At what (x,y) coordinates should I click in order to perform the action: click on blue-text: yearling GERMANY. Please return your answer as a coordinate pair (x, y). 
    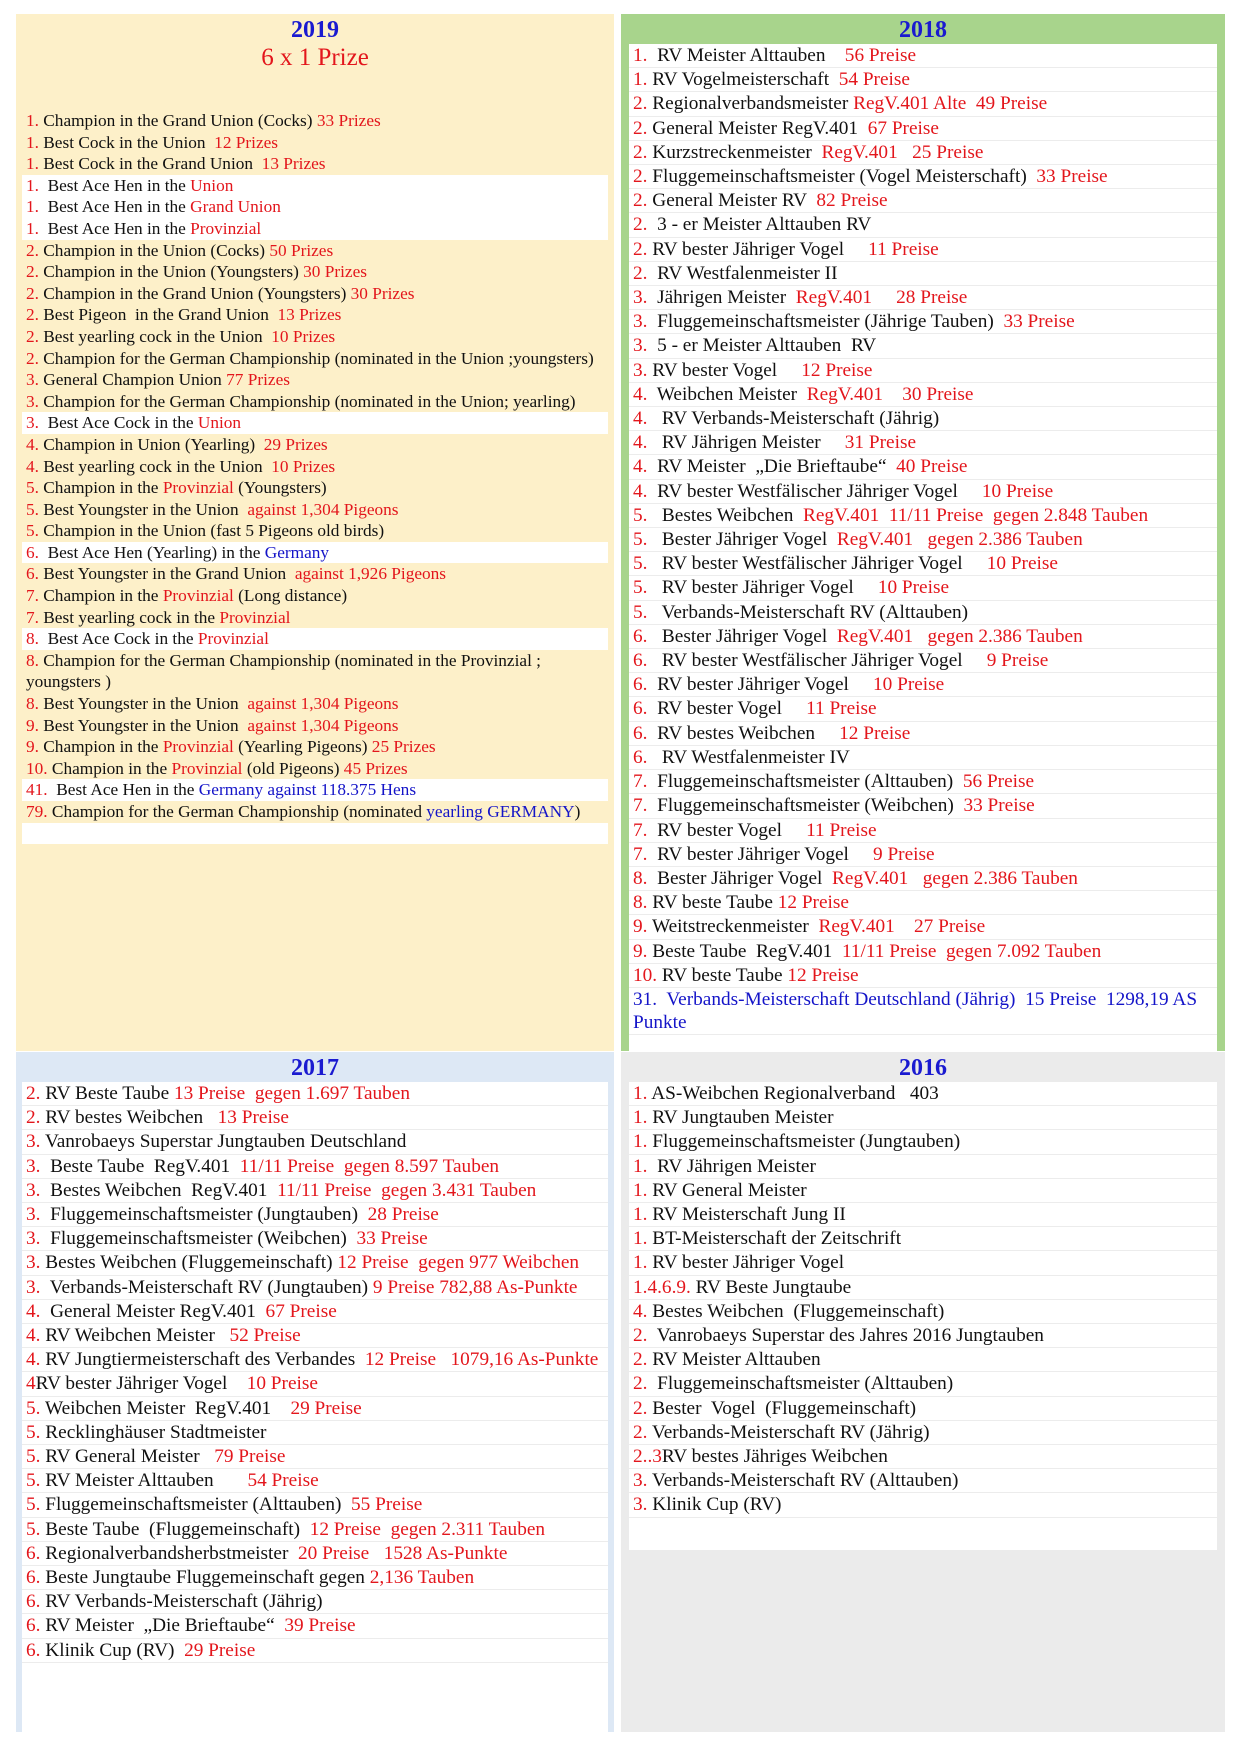
    Looking at the image, I should click on (500, 811).